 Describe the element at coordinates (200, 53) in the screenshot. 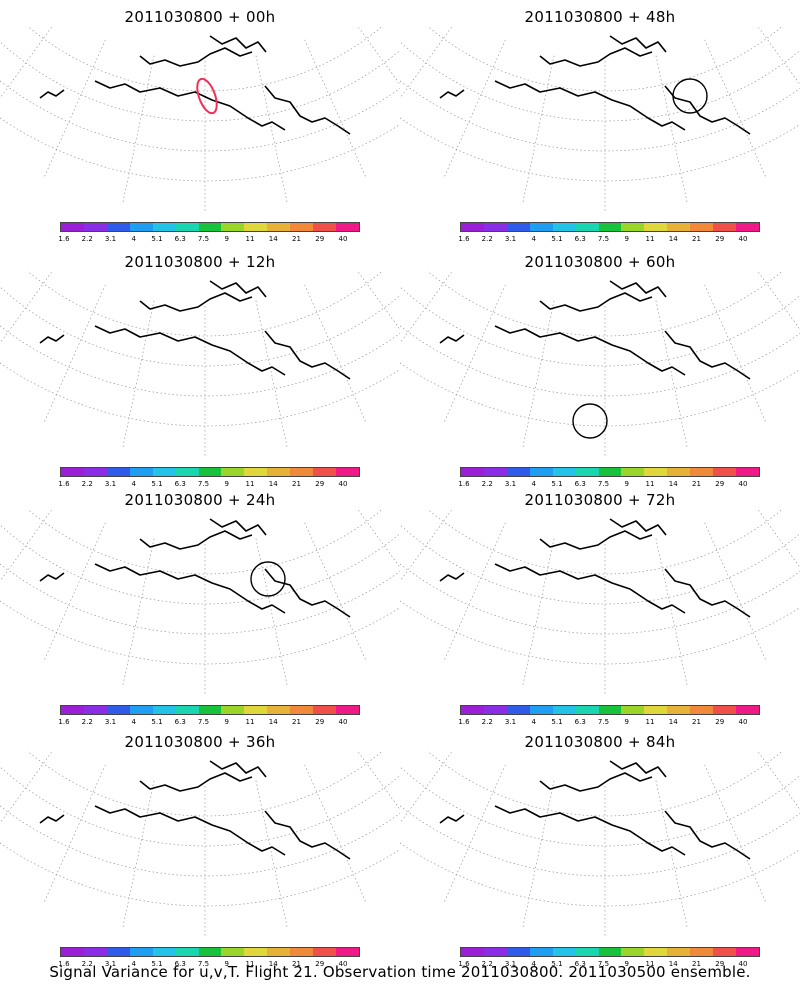

I see `map-boundary` at that location.